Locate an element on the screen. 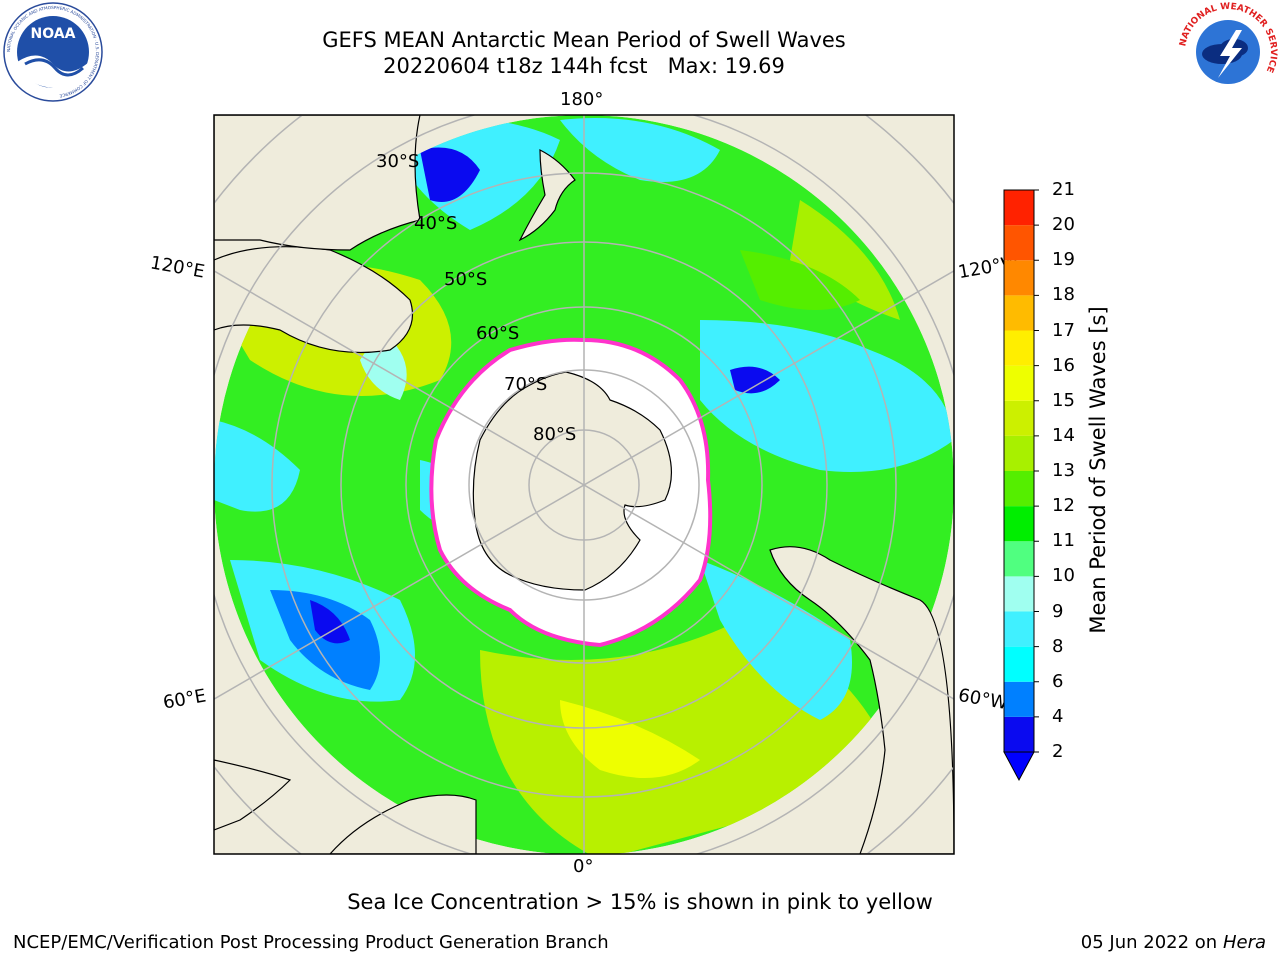 The height and width of the screenshot is (960, 1280). colorbar-tick-label: 15 is located at coordinates (1063, 400).